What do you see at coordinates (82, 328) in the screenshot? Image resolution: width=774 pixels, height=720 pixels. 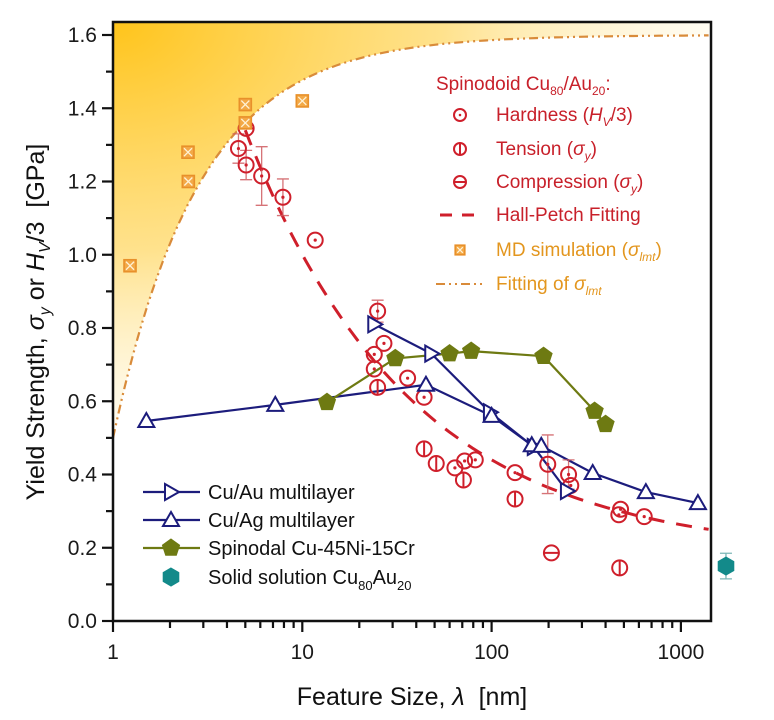 I see `y-tick-label: 0.8` at bounding box center [82, 328].